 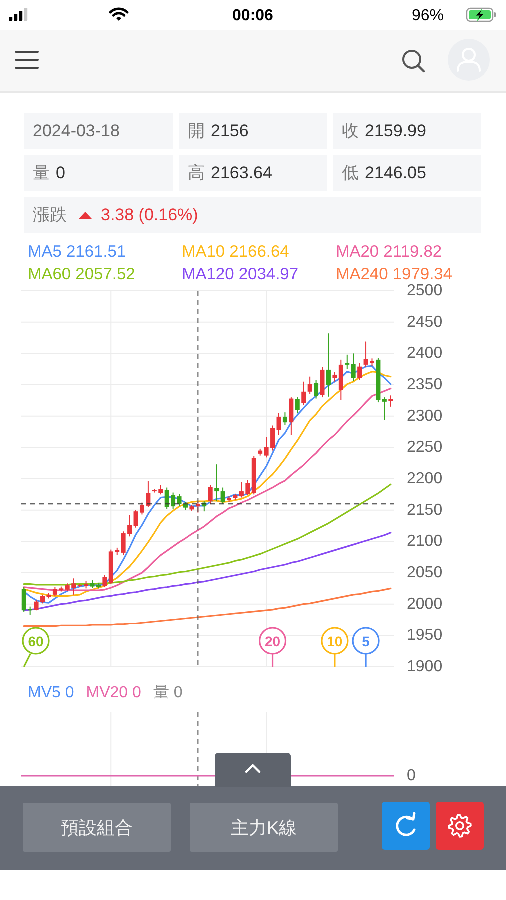 What do you see at coordinates (149, 215) in the screenshot?
I see `text: 3.38 (0.16%)` at bounding box center [149, 215].